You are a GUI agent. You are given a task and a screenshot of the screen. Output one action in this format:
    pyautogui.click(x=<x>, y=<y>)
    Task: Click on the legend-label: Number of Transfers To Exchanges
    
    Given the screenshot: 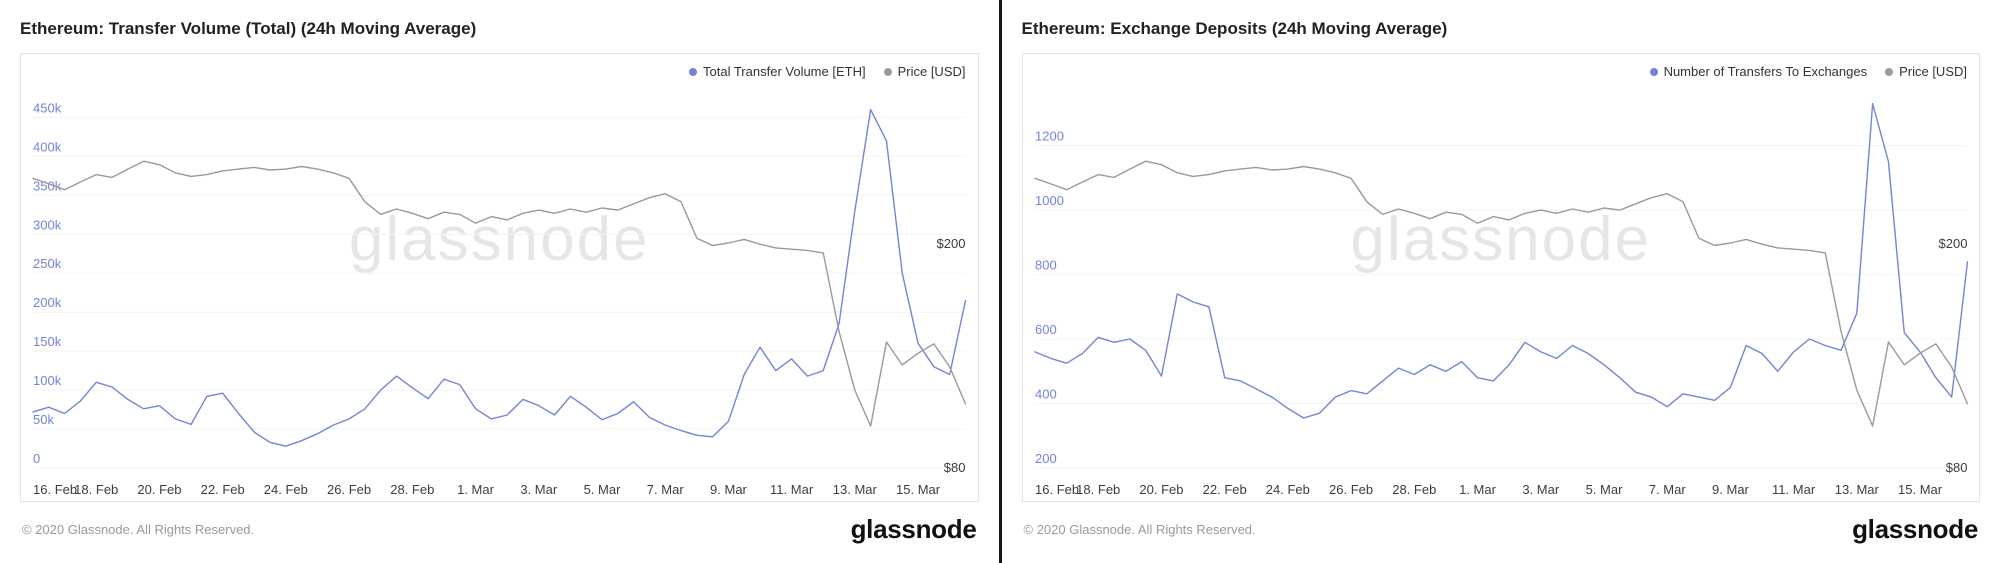 What is the action you would take?
    pyautogui.click(x=1765, y=71)
    